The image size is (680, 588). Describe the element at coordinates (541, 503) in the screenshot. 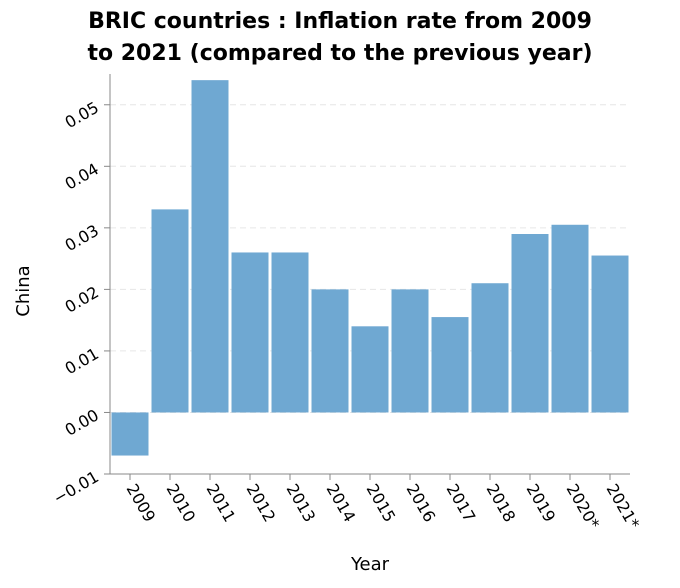

I see `x-tick-label: 2019` at that location.